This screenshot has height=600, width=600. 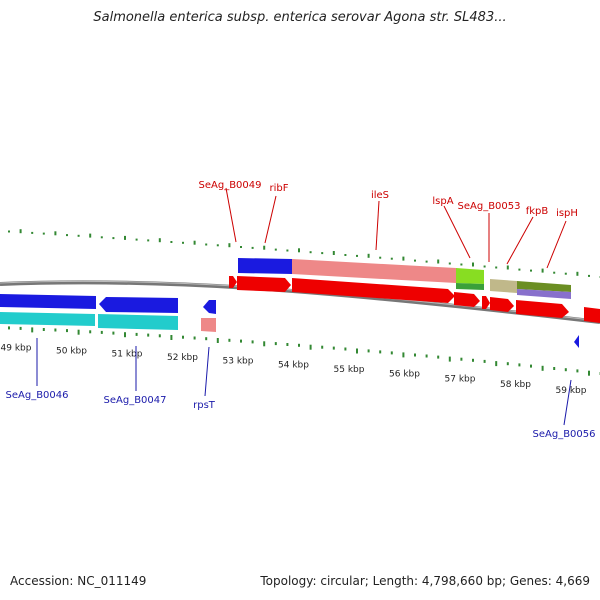 I want to click on feature-SeAg_B0049, so click(x=265, y=266).